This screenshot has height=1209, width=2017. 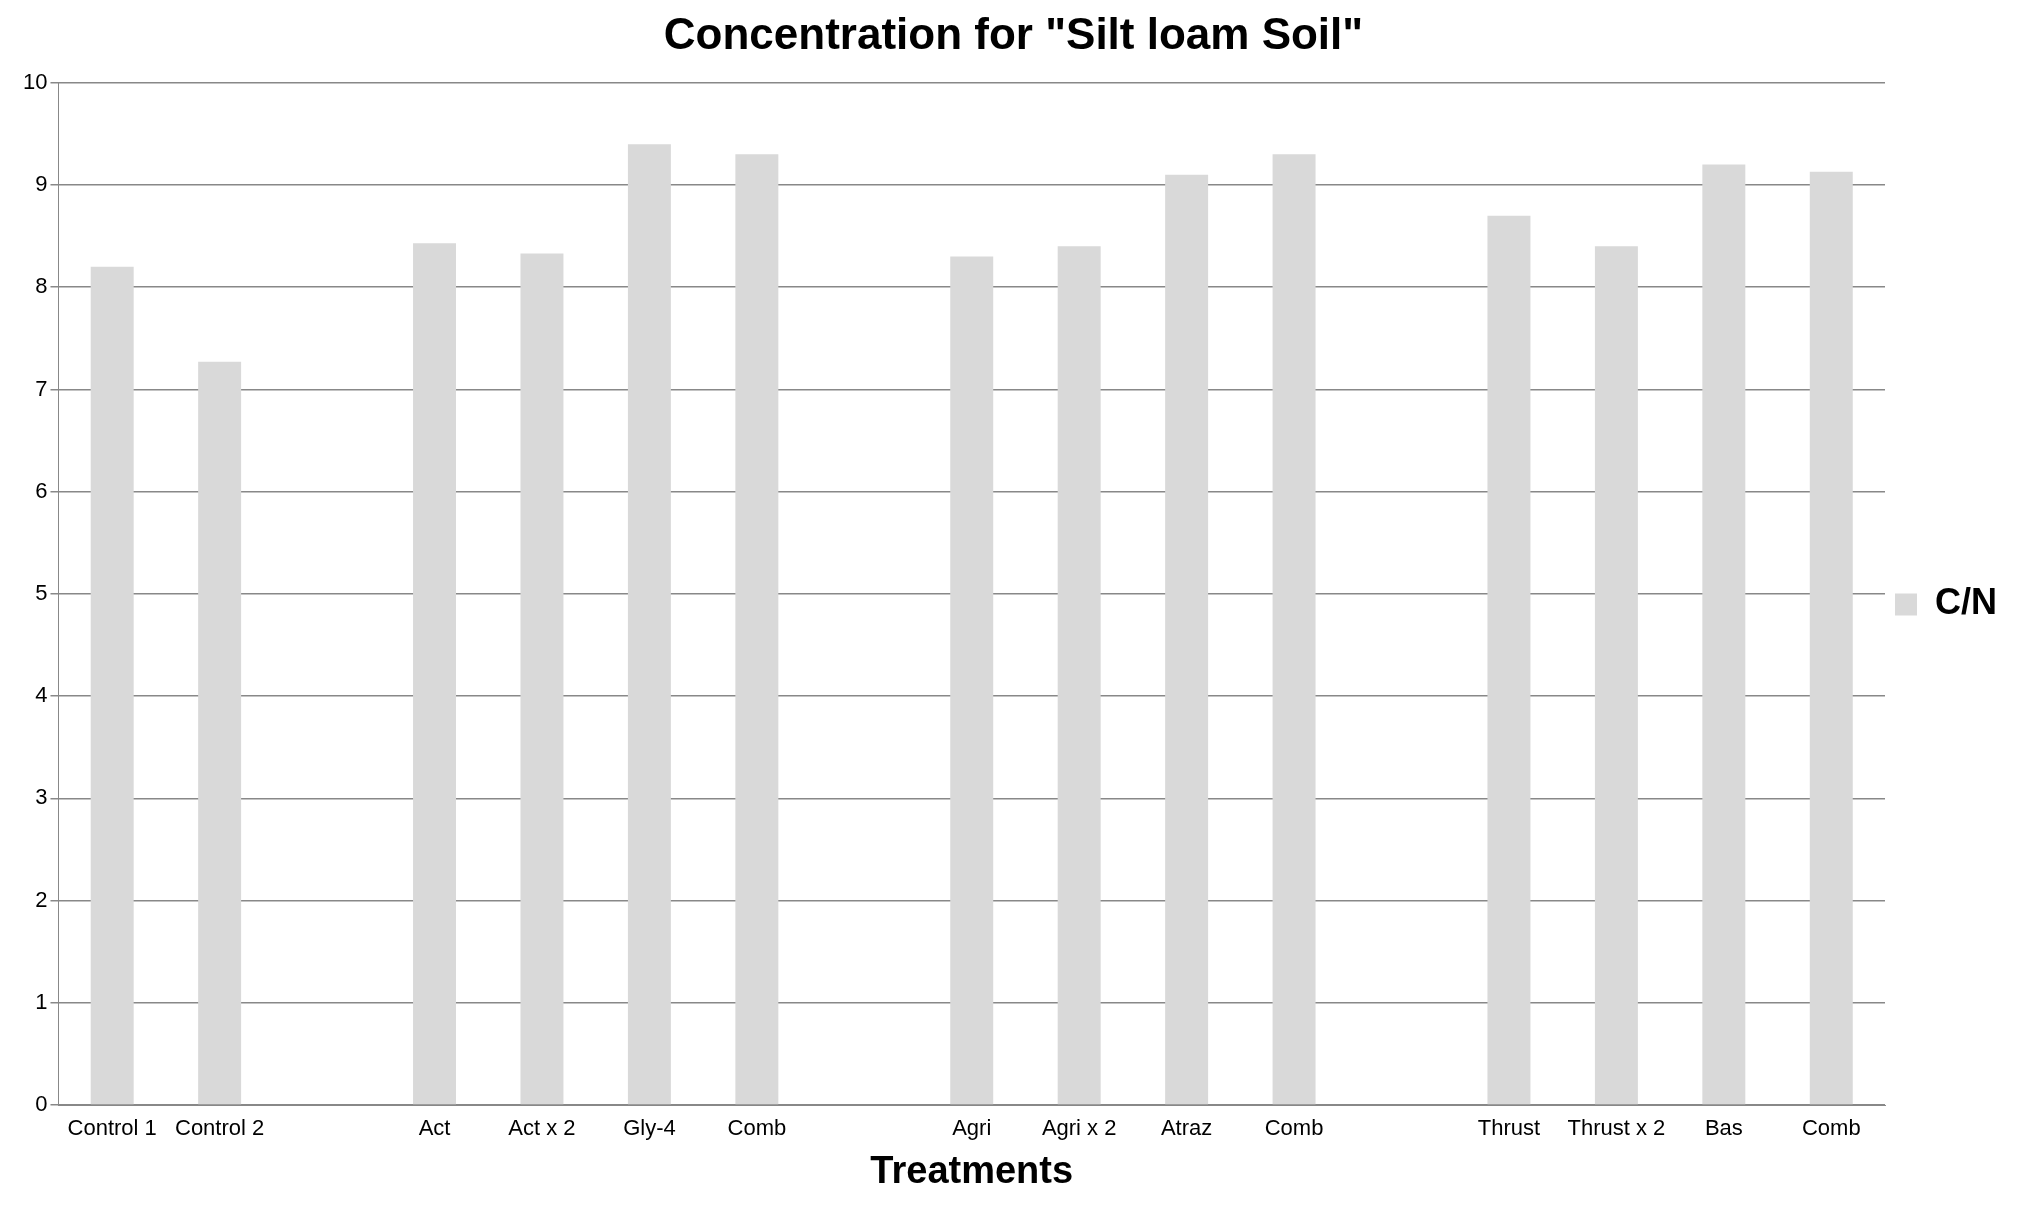 I want to click on y-tick-label: 2, so click(x=41, y=899).